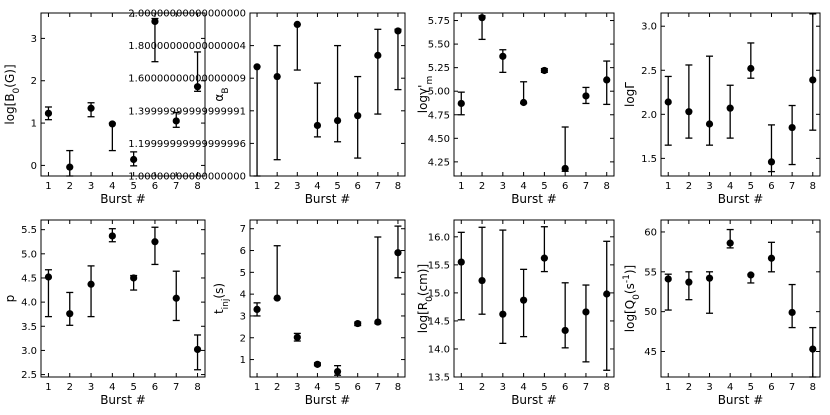 The image size is (830, 415). What do you see at coordinates (650, 352) in the screenshot?
I see `y-tick-label: 45` at bounding box center [650, 352].